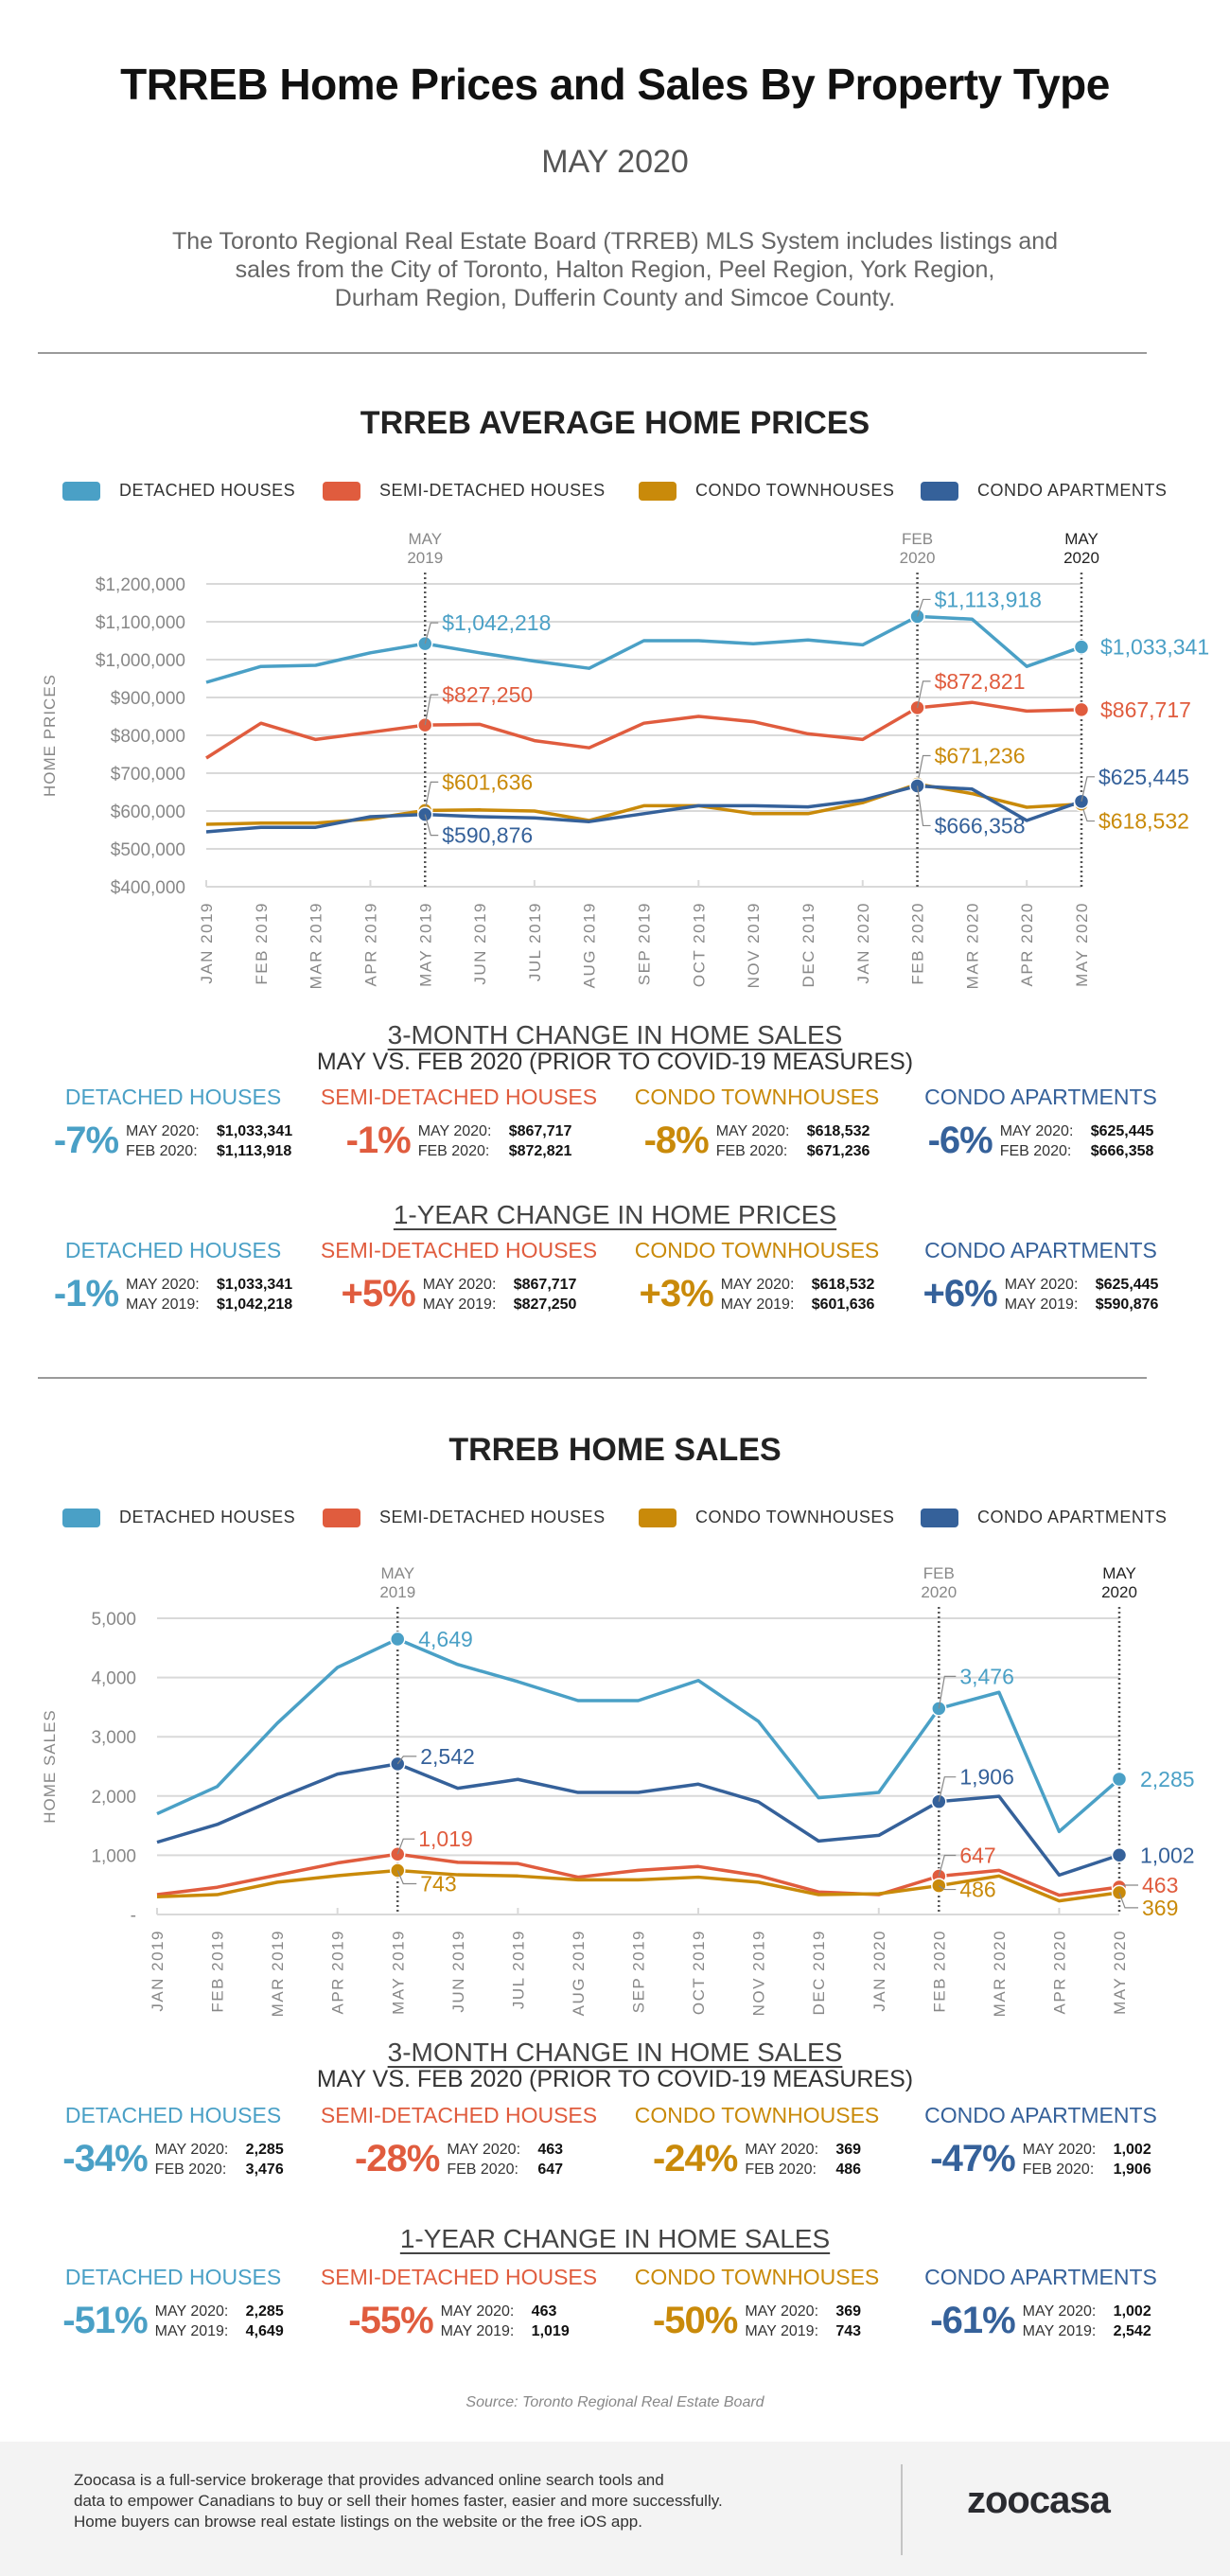  I want to click on card-line2-value: $1,042,218, so click(255, 1304).